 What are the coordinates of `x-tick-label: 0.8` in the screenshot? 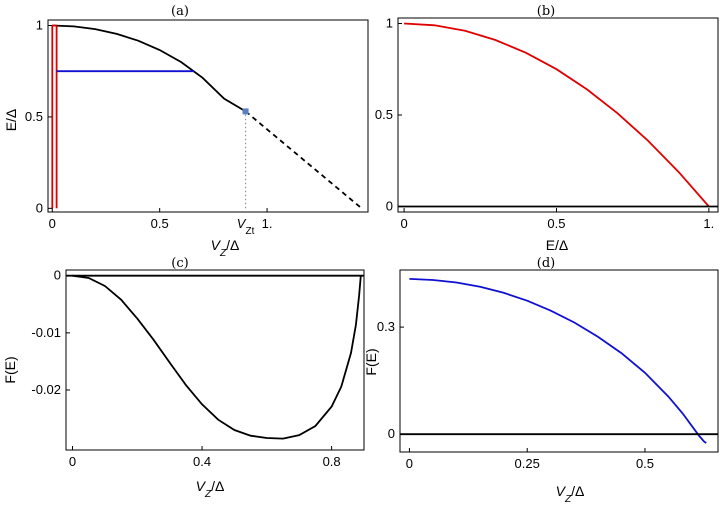 It's located at (332, 461).